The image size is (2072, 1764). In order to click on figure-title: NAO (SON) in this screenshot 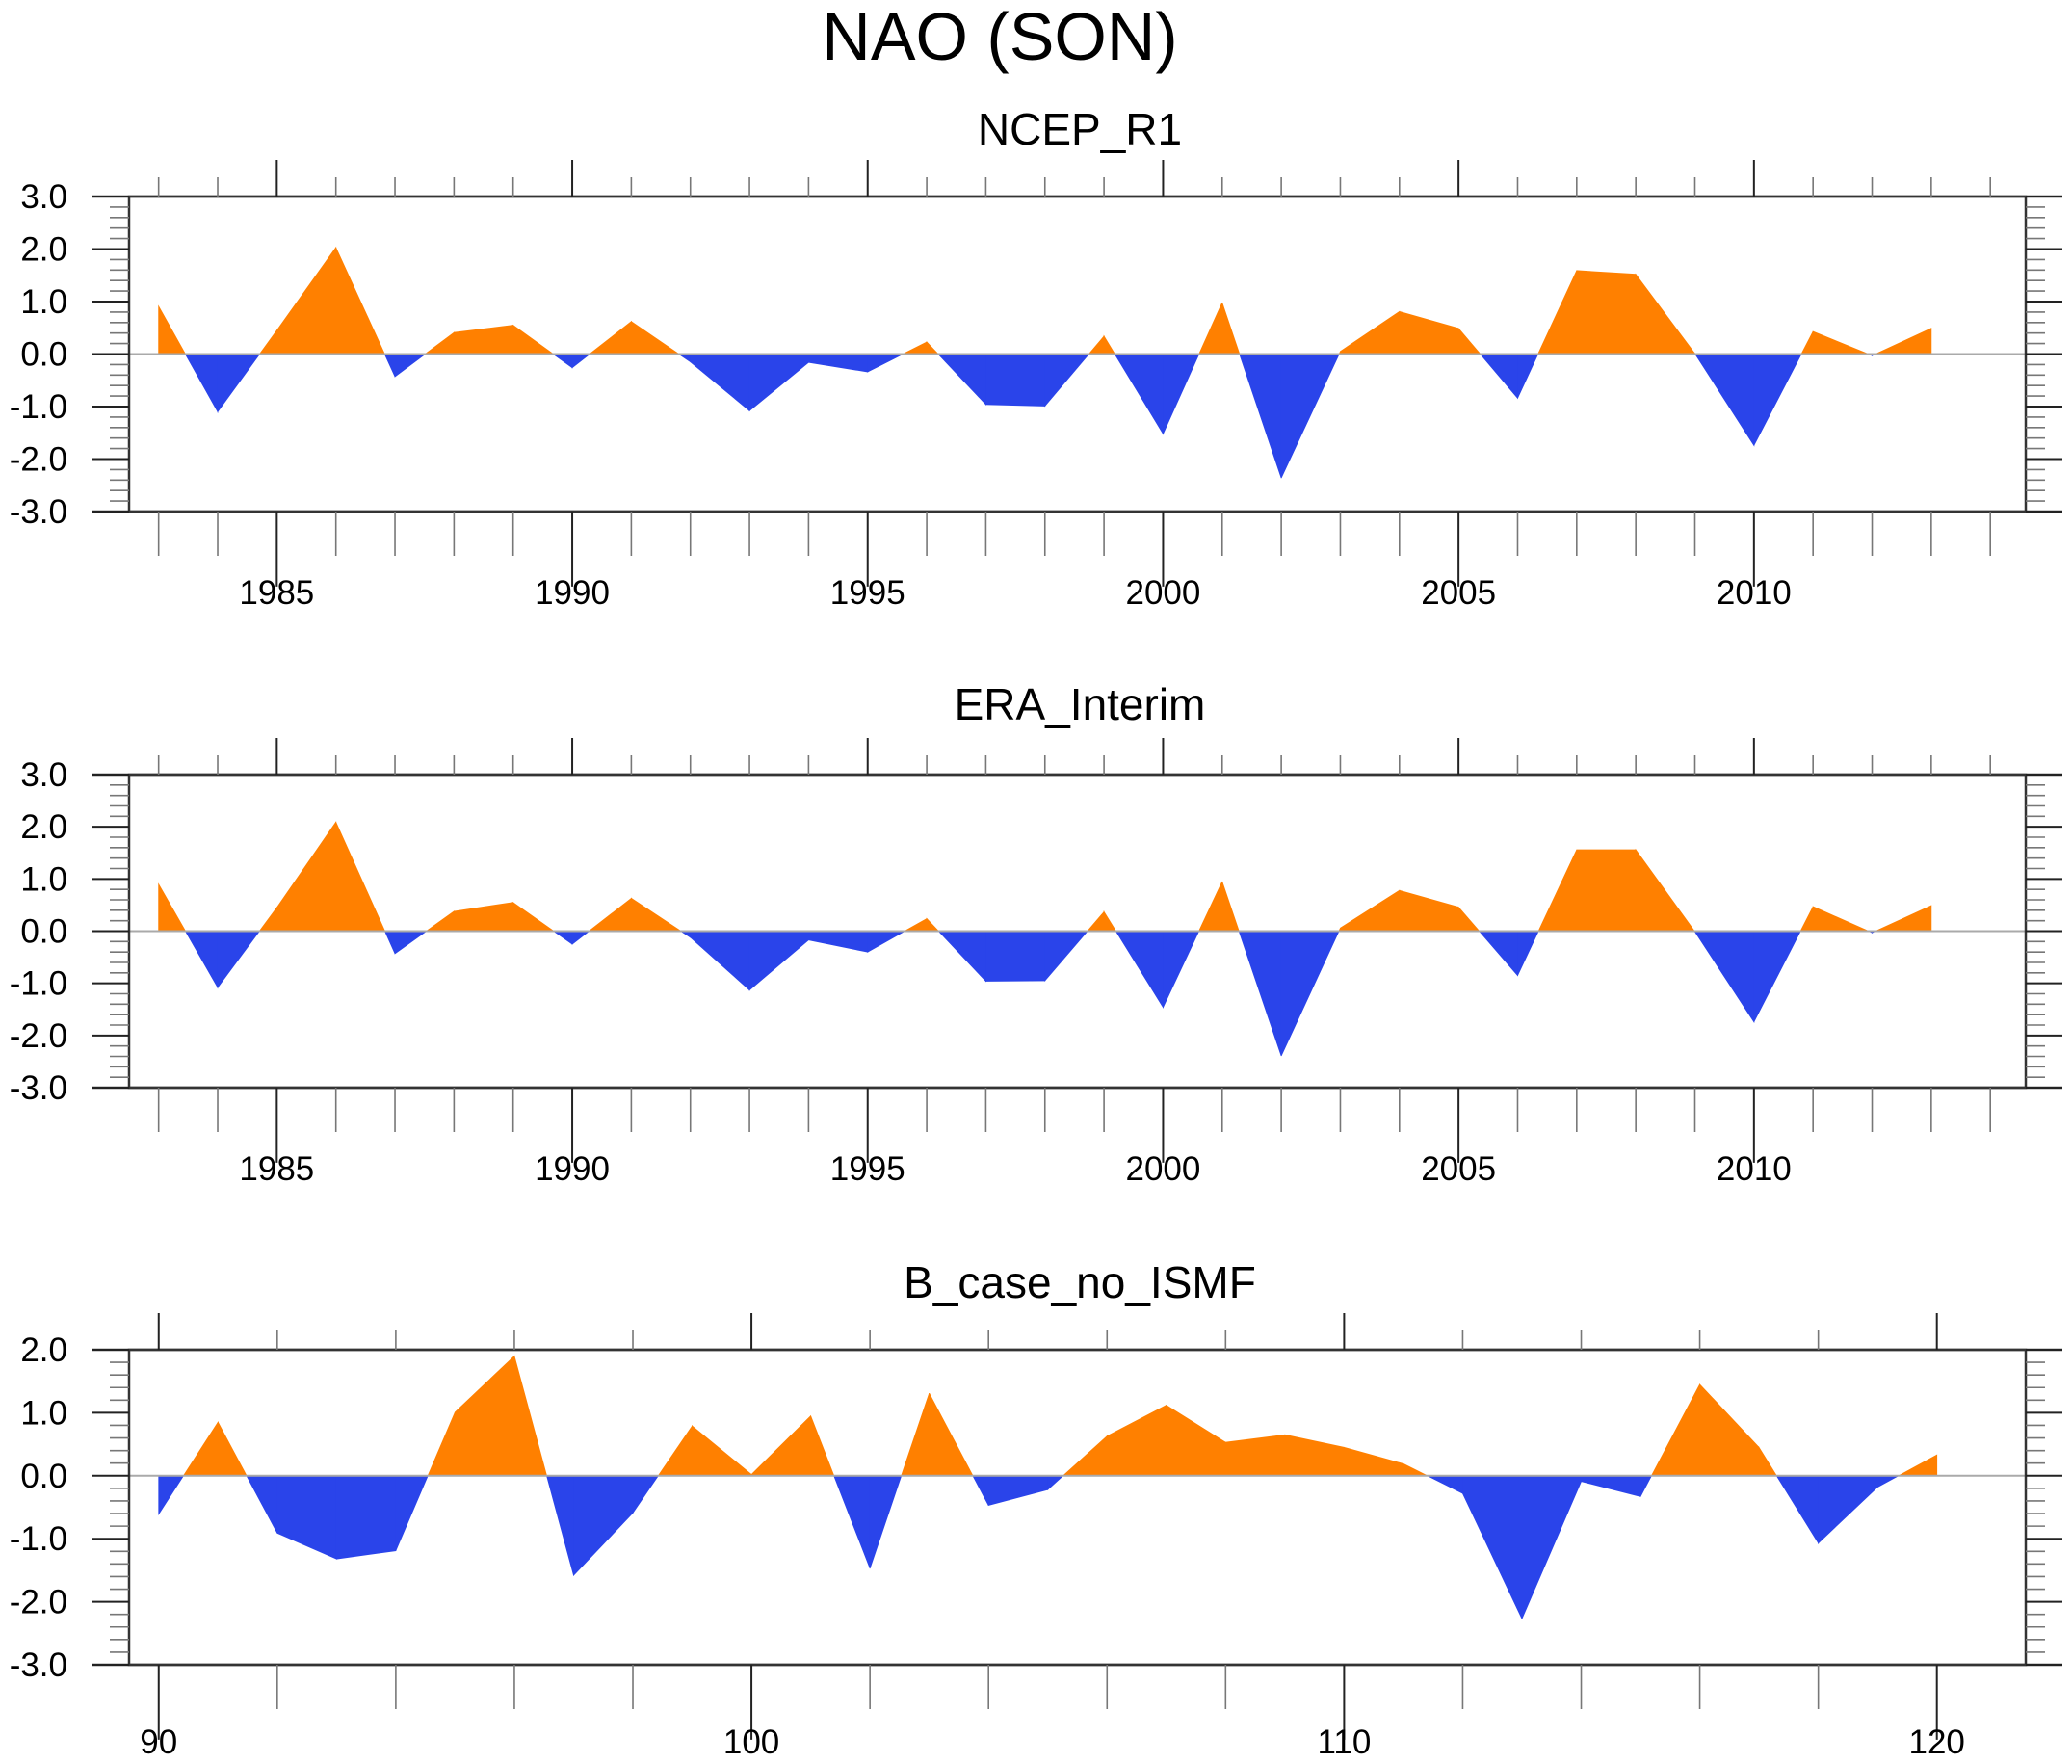, I will do `click(999, 37)`.